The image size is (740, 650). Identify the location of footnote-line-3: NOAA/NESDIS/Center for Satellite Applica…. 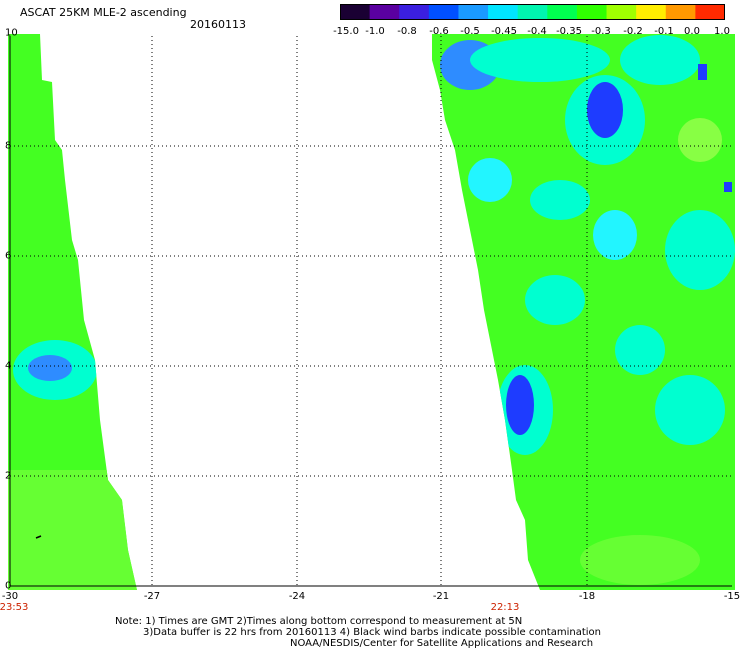
(442, 643).